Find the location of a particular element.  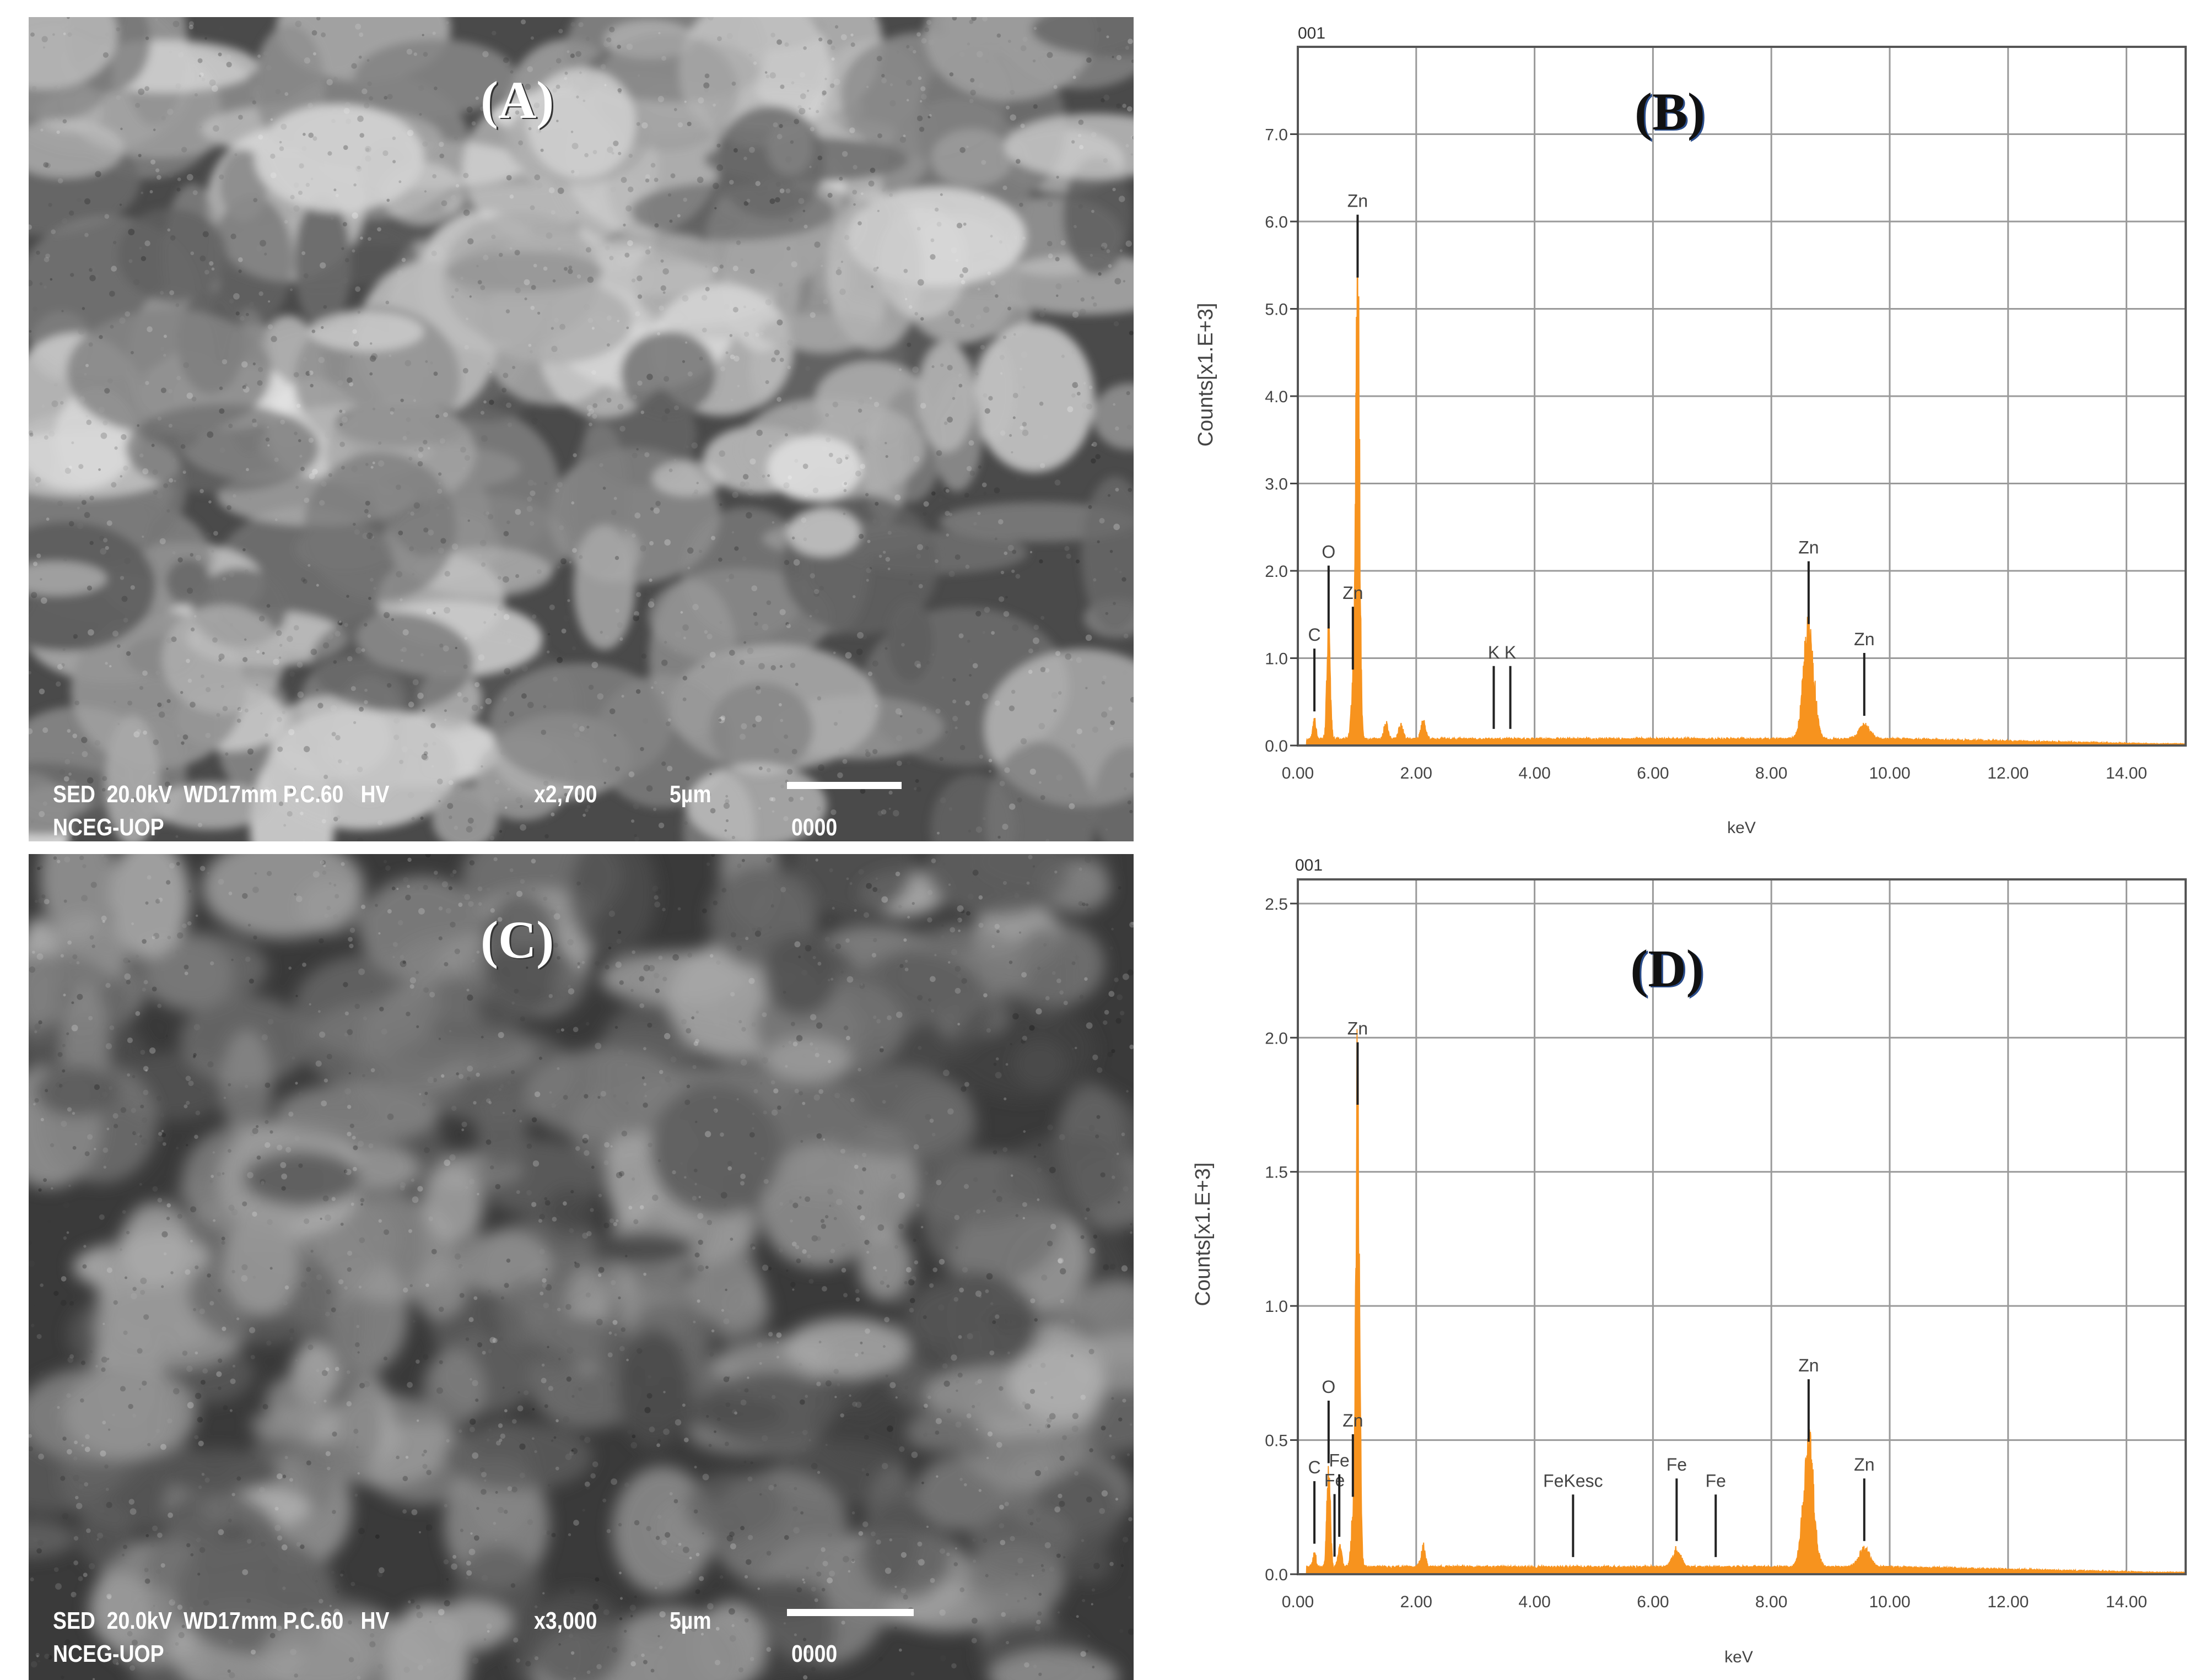

corner-label: 001 is located at coordinates (1311, 33).